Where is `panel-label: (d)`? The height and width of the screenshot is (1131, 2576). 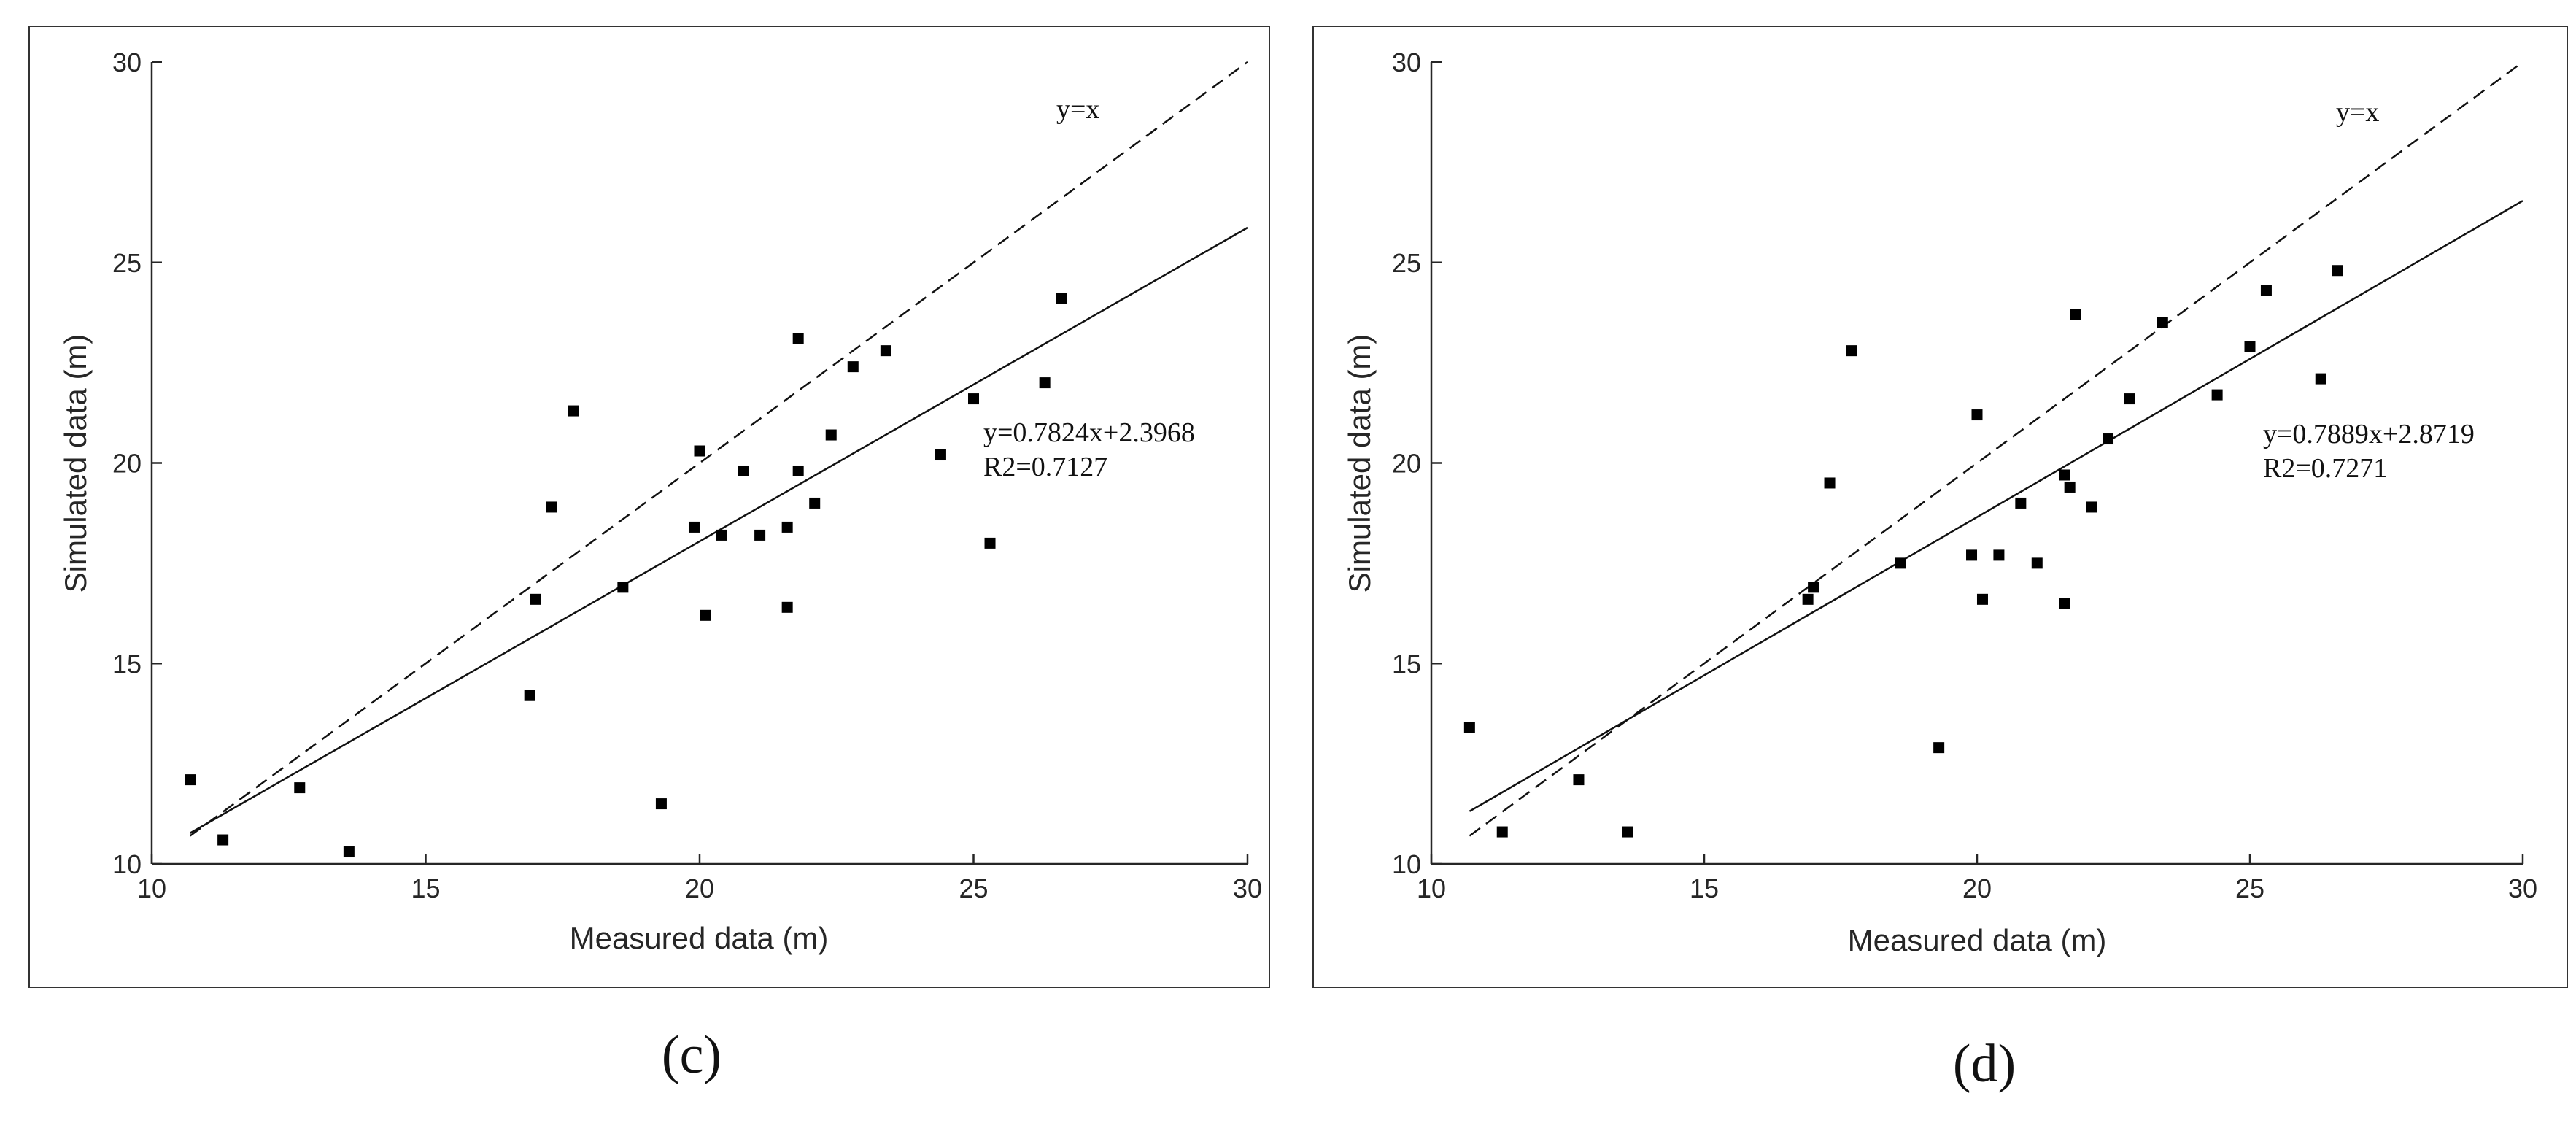 panel-label: (d) is located at coordinates (1984, 1064).